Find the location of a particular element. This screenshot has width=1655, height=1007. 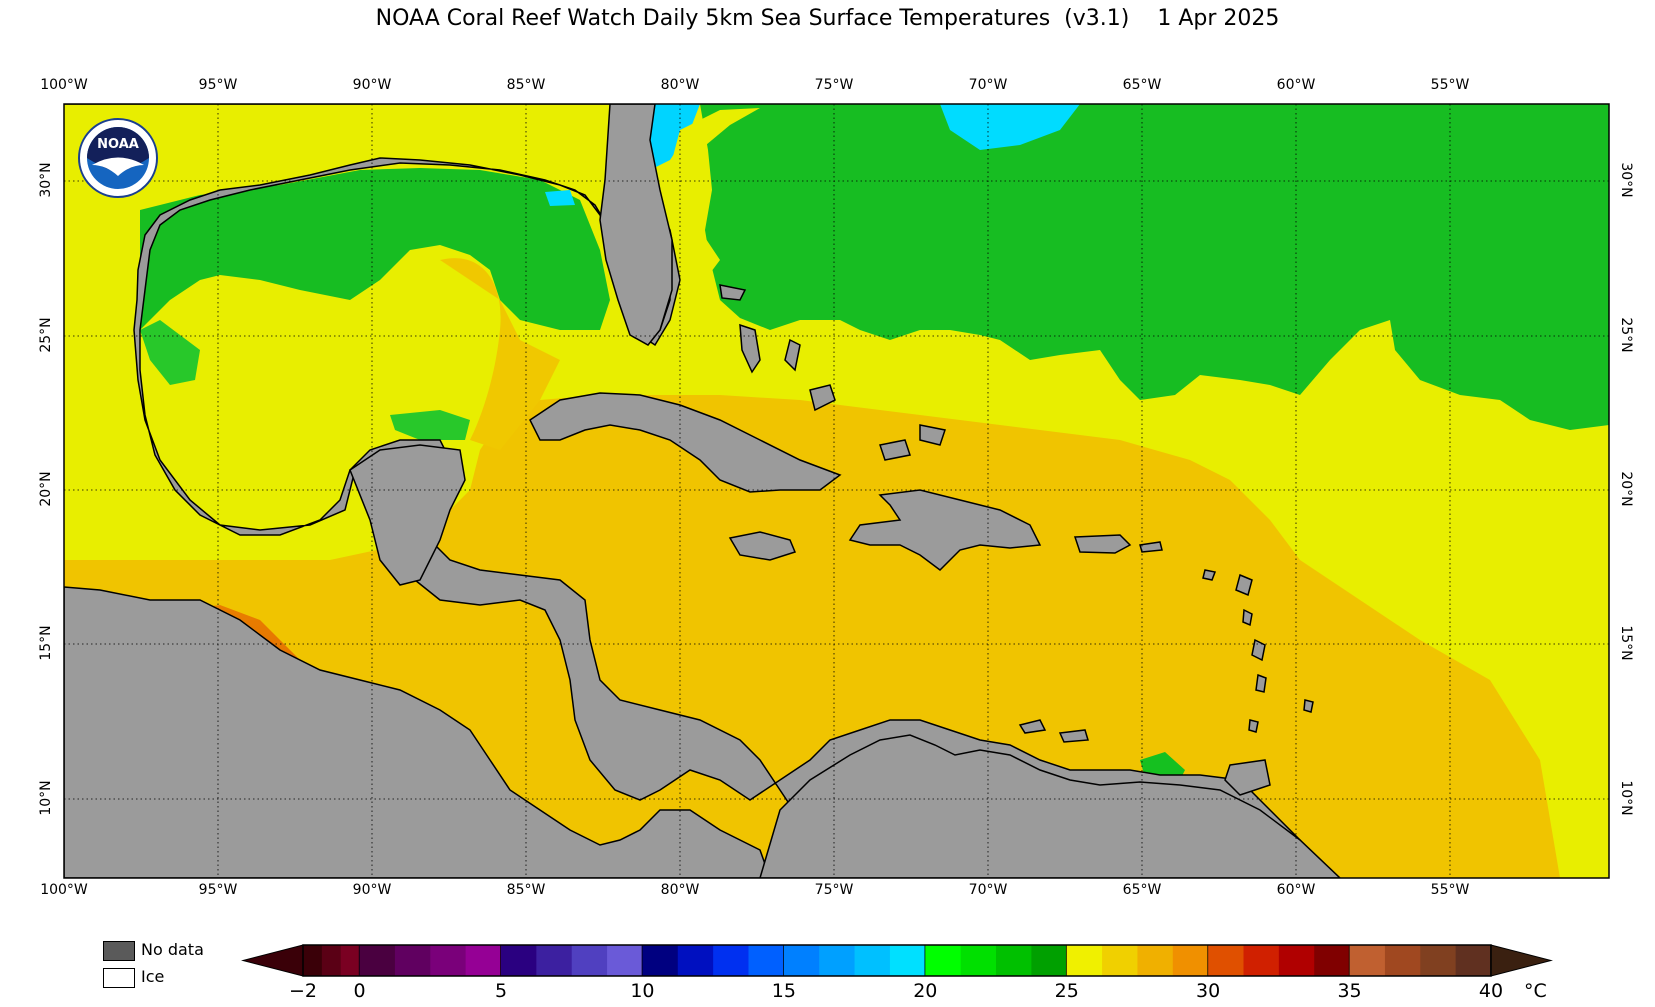

land-hispaniola is located at coordinates (945, 530).